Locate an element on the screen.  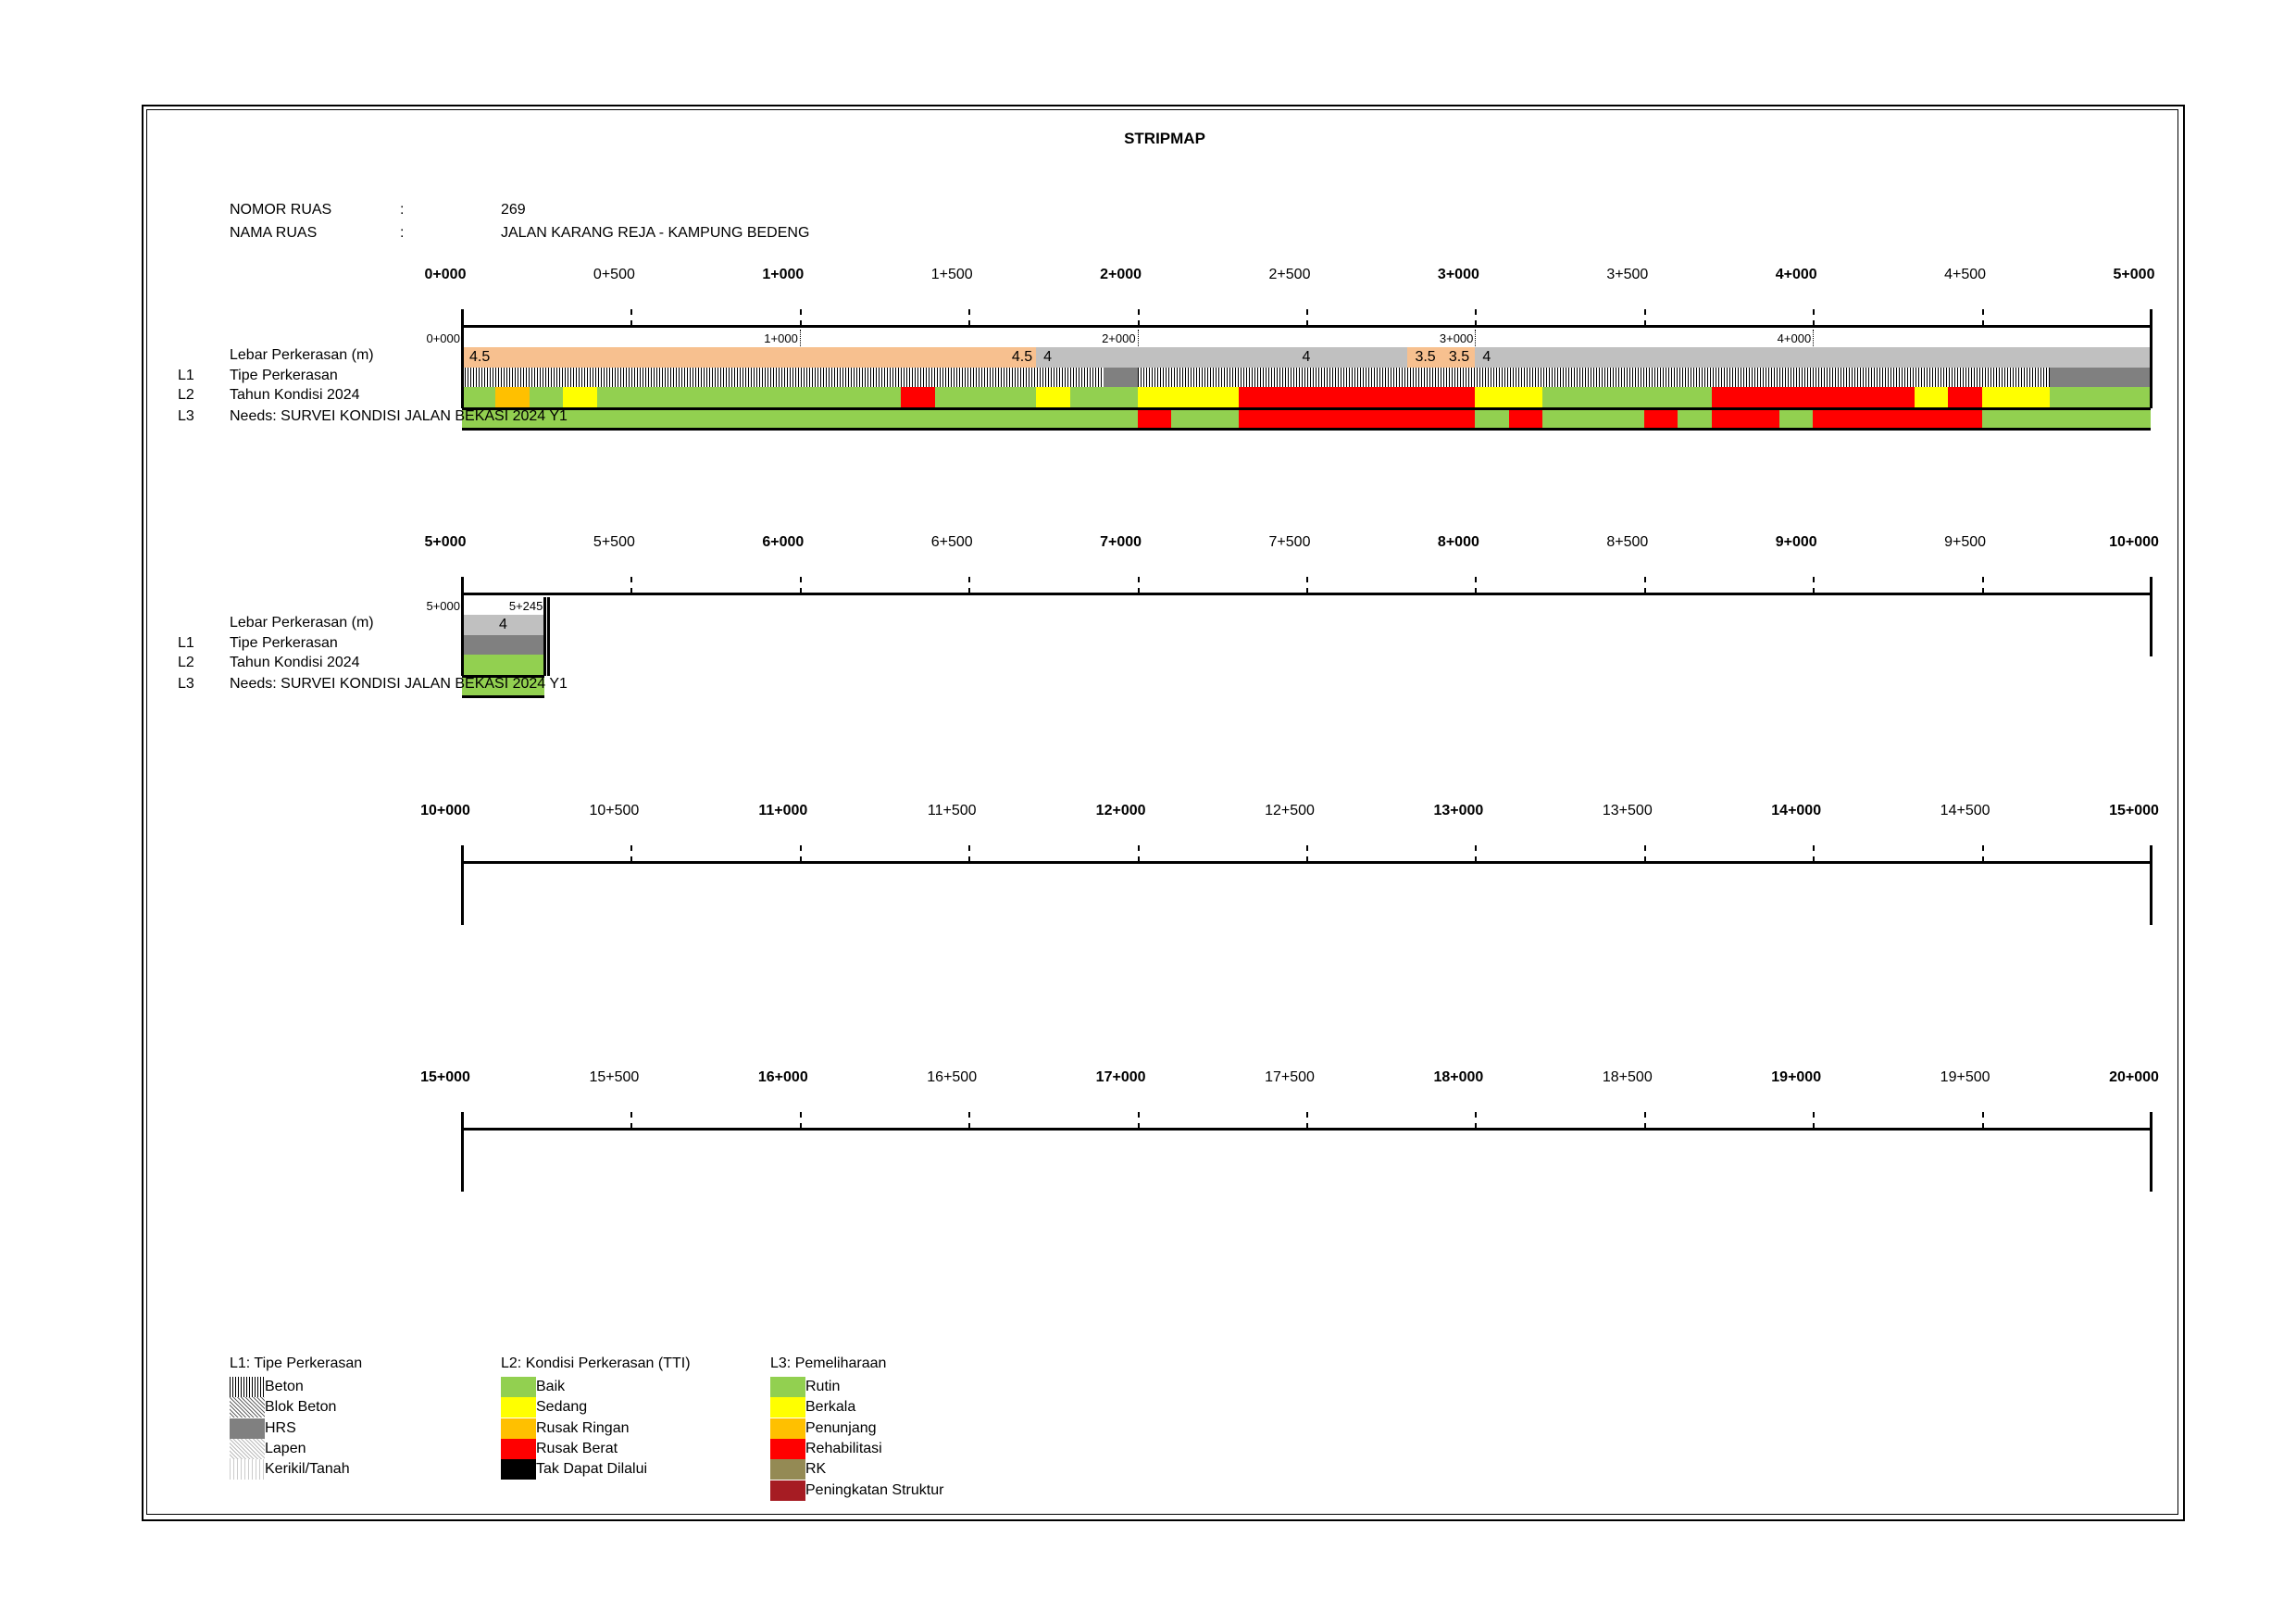
legend-swatch-baik is located at coordinates (518, 1387).